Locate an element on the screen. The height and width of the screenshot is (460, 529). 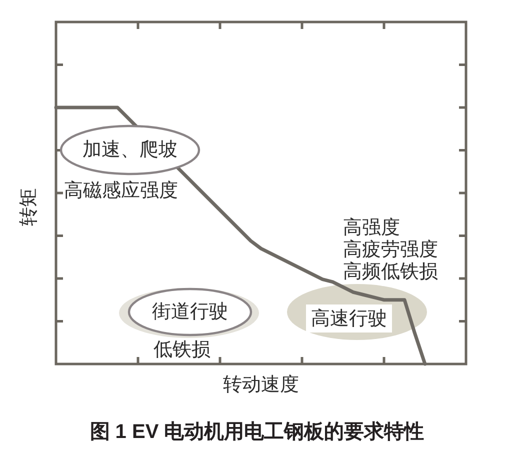
x-axis-title: 转动速度 is located at coordinates (261, 385).